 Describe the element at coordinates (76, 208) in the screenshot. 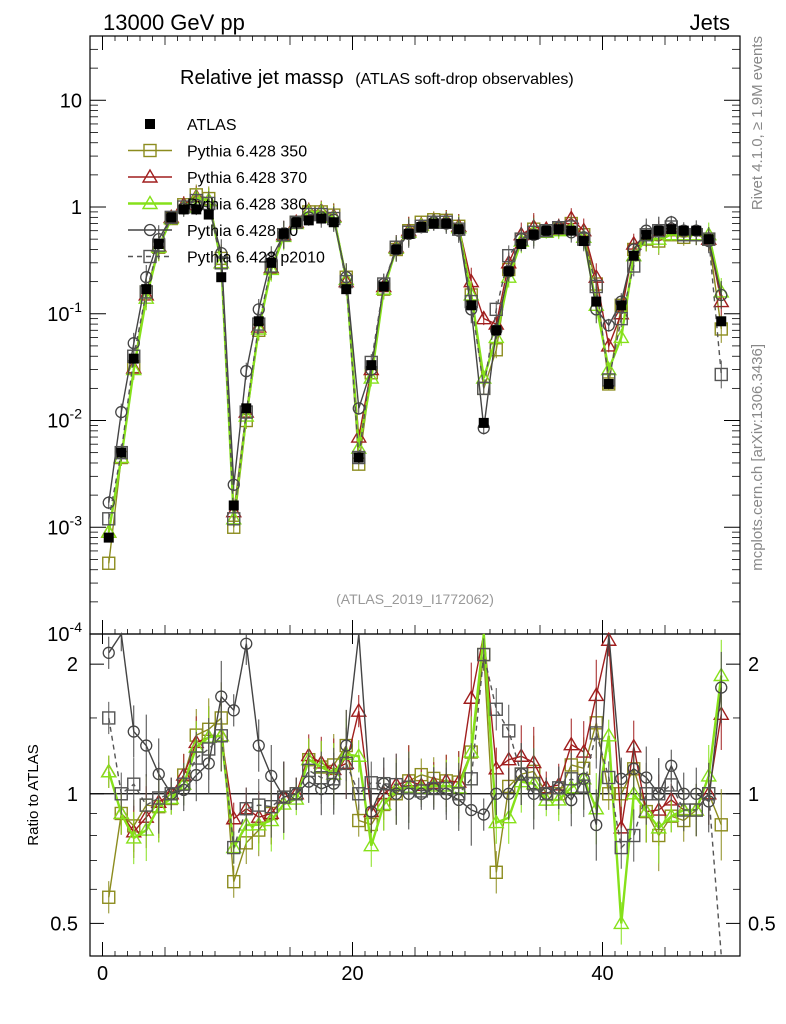

I see `y-tick-label: 1` at that location.